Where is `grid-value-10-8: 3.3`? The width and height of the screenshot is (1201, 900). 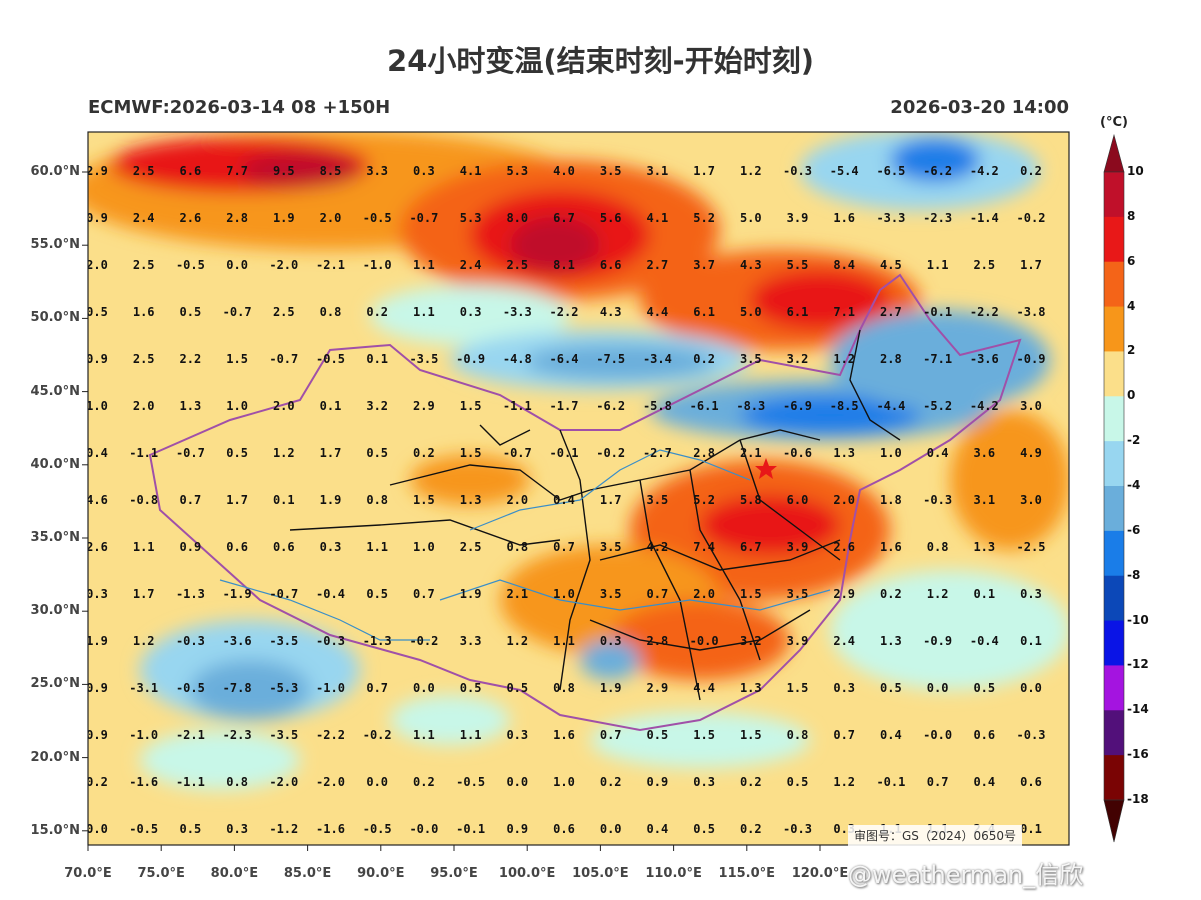
grid-value-10-8: 3.3 is located at coordinates (471, 641).